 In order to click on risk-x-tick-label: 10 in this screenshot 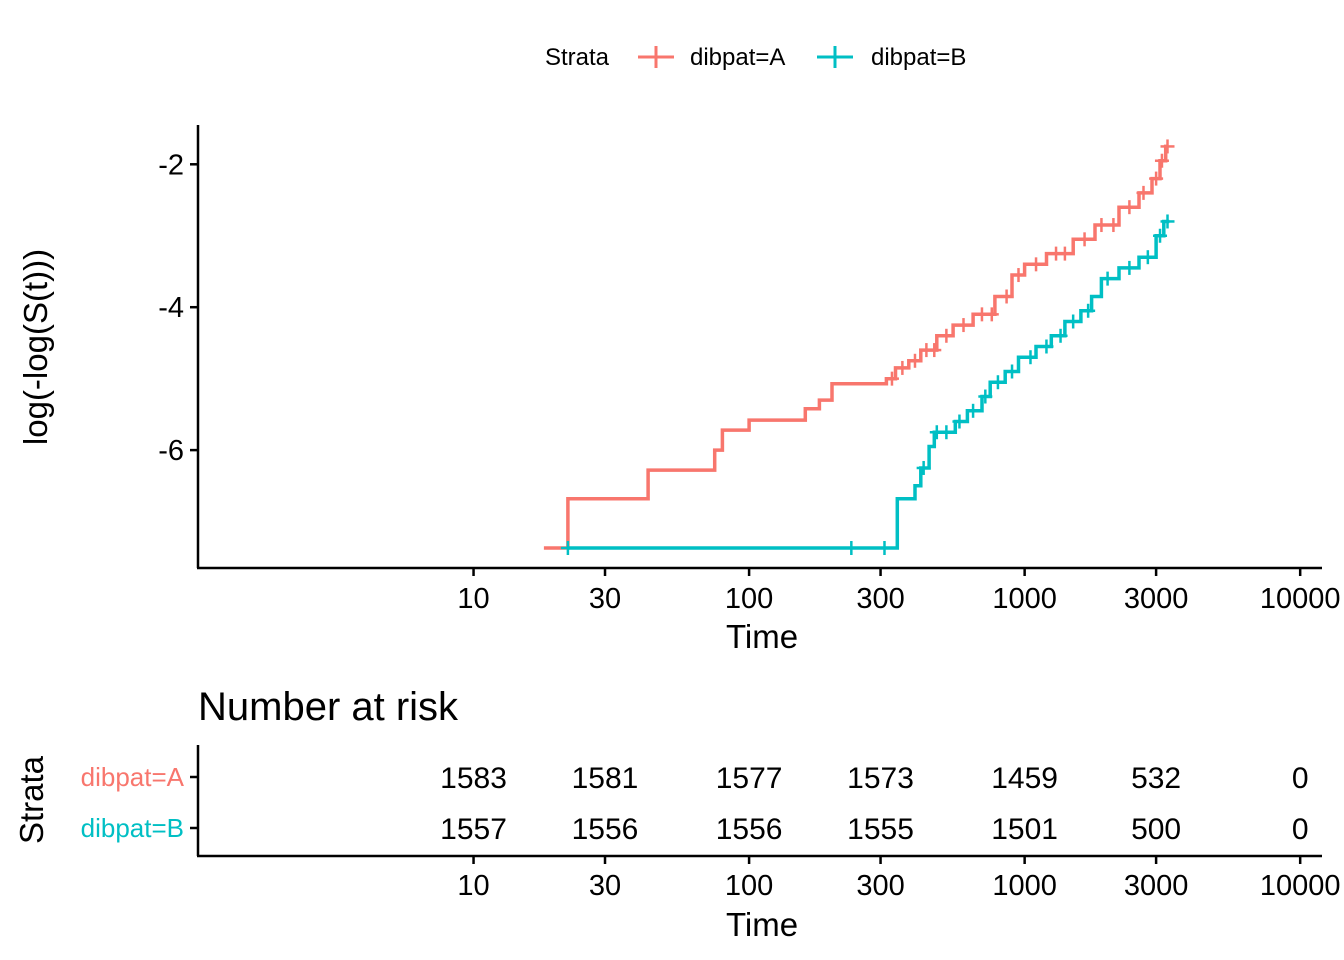, I will do `click(473, 886)`.